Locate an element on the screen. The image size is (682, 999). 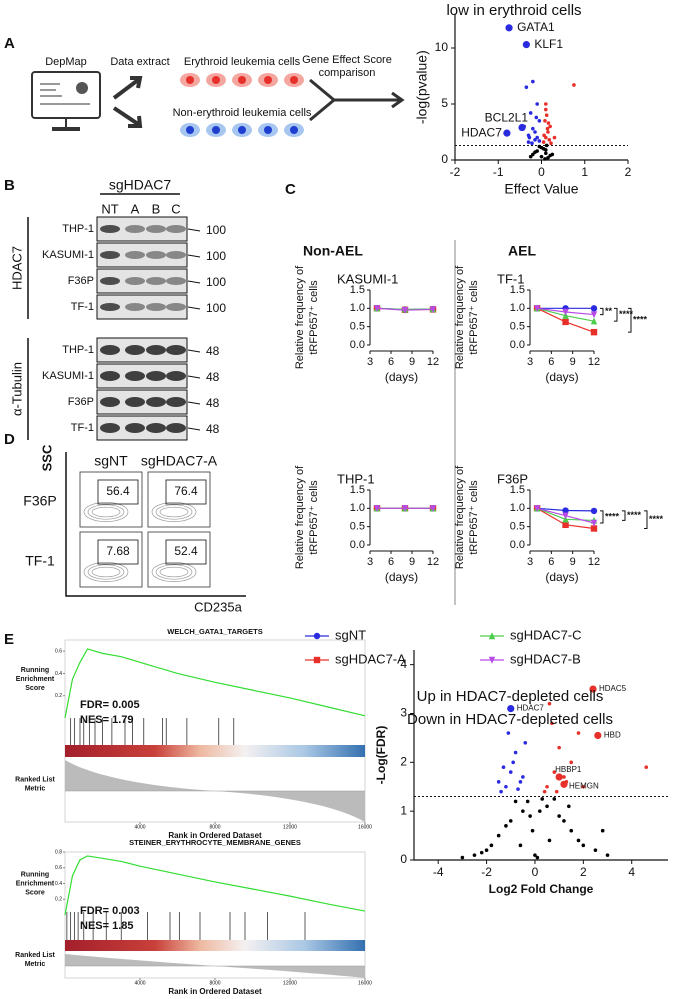
flow-axes is located at coordinates (155, 524).